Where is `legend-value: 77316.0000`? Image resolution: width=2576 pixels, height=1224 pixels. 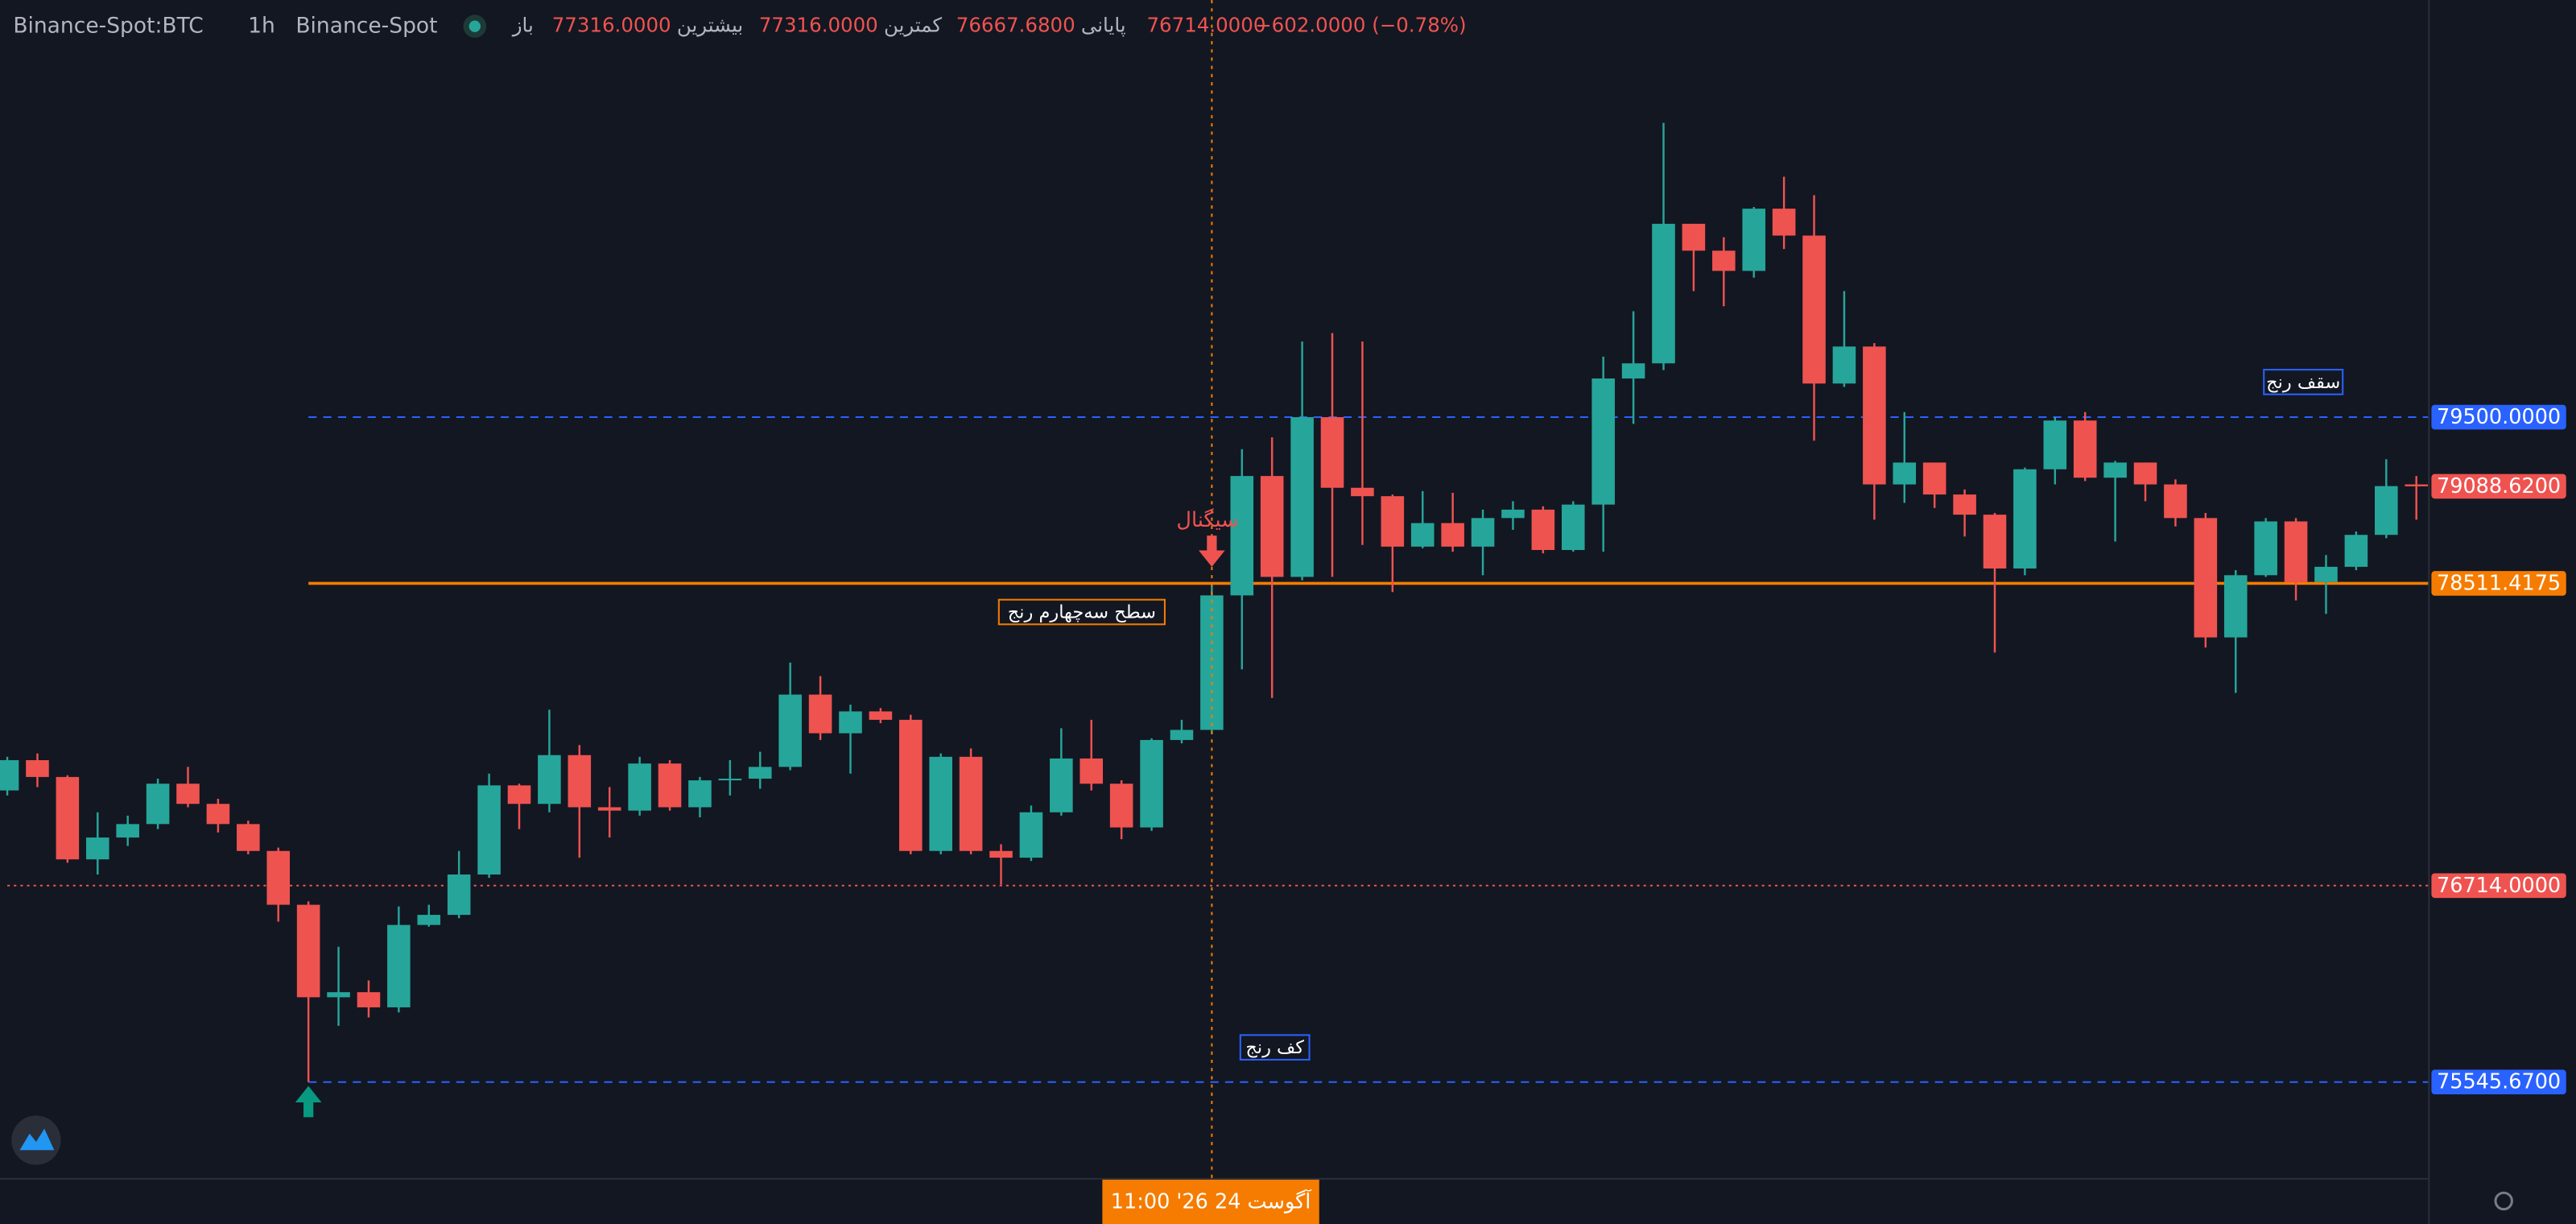
legend-value: 77316.0000 is located at coordinates (611, 25).